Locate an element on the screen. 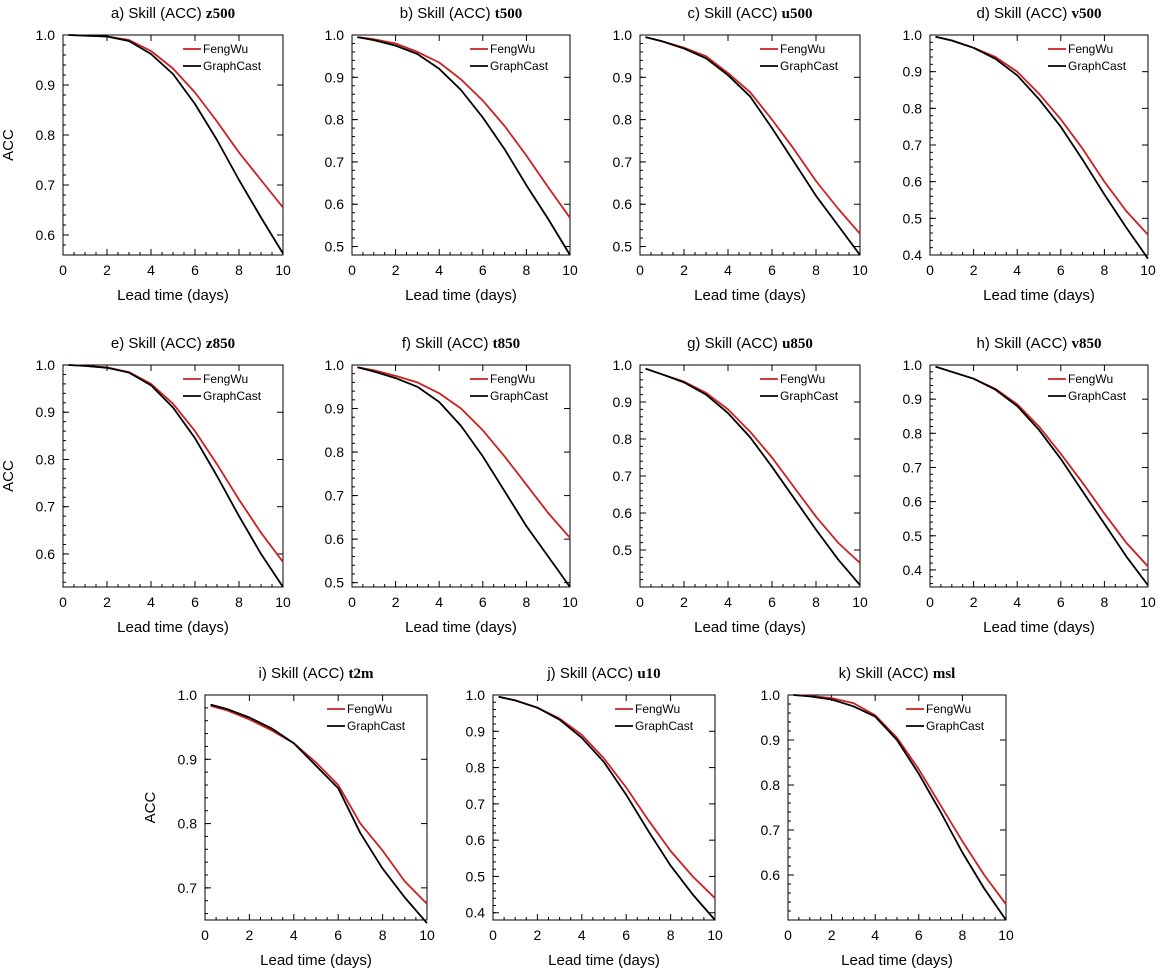 The width and height of the screenshot is (1162, 972). chart-title-variable: u850 is located at coordinates (797, 344).